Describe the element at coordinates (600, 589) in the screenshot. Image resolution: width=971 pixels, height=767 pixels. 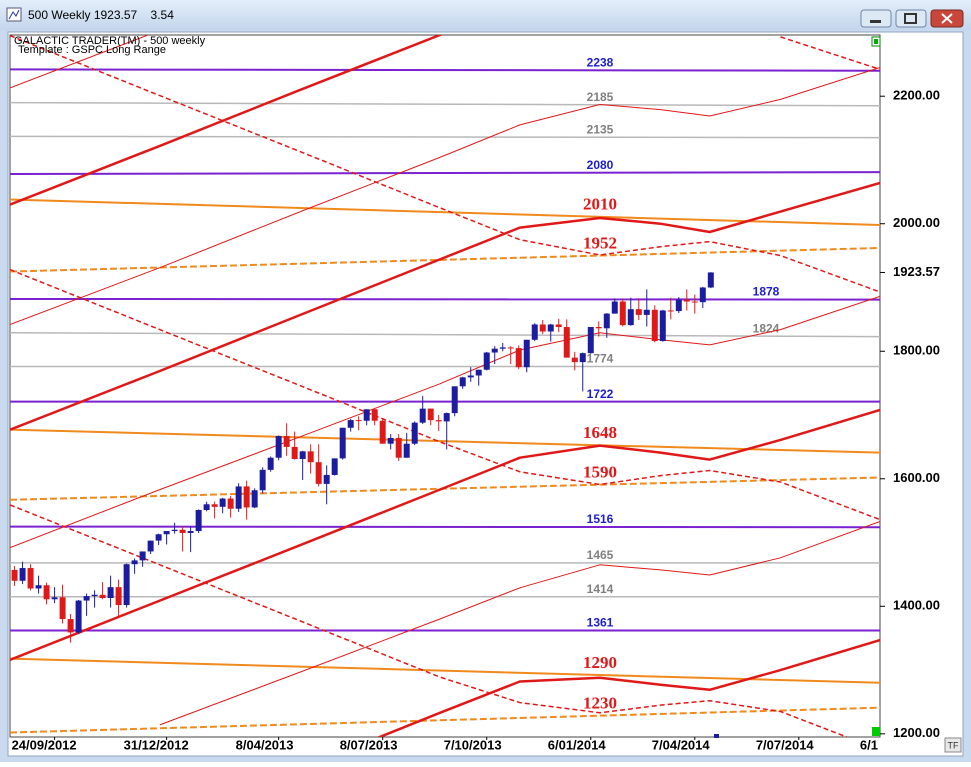
I see `level-label: 1414` at that location.